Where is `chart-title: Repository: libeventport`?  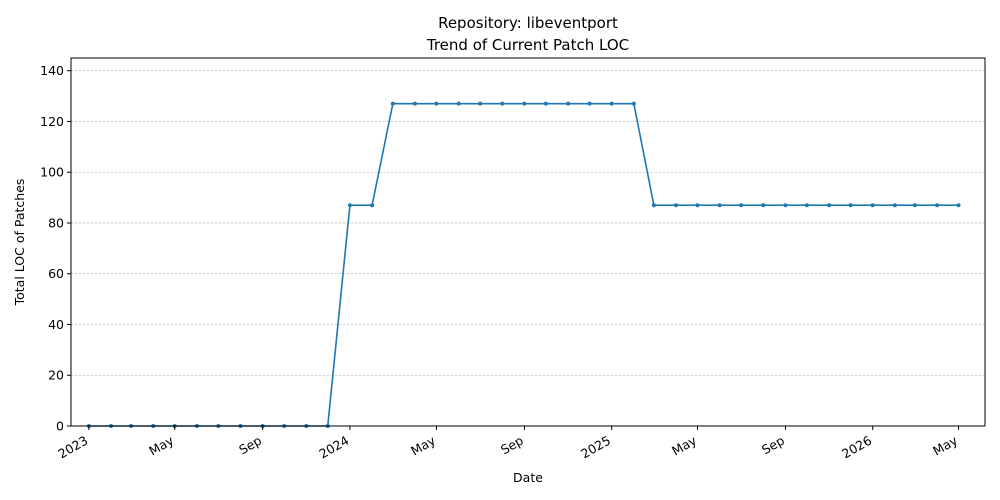 chart-title: Repository: libeventport is located at coordinates (528, 23).